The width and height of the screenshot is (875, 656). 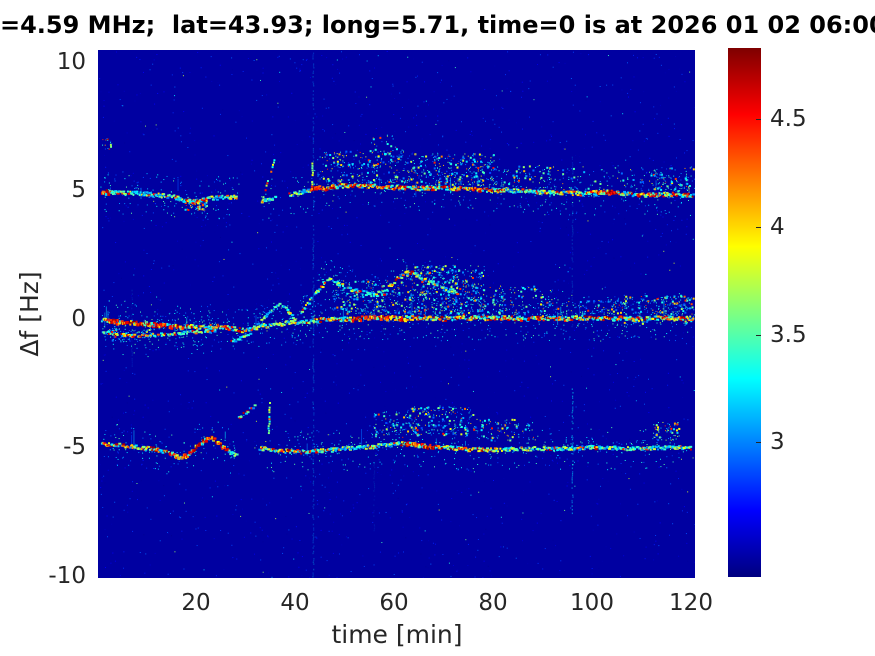 What do you see at coordinates (777, 227) in the screenshot?
I see `colorbar-tick-label: 4` at bounding box center [777, 227].